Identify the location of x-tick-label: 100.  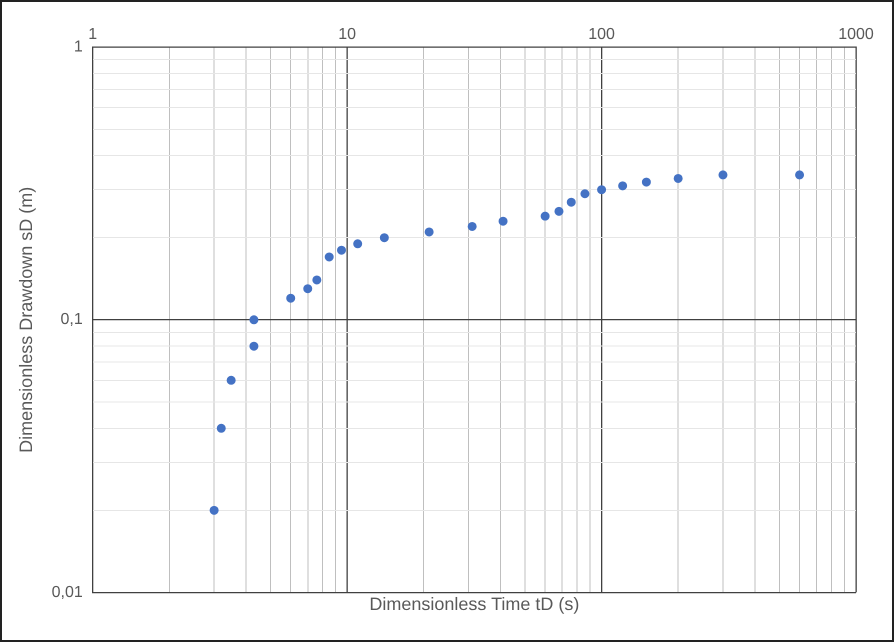
(602, 35).